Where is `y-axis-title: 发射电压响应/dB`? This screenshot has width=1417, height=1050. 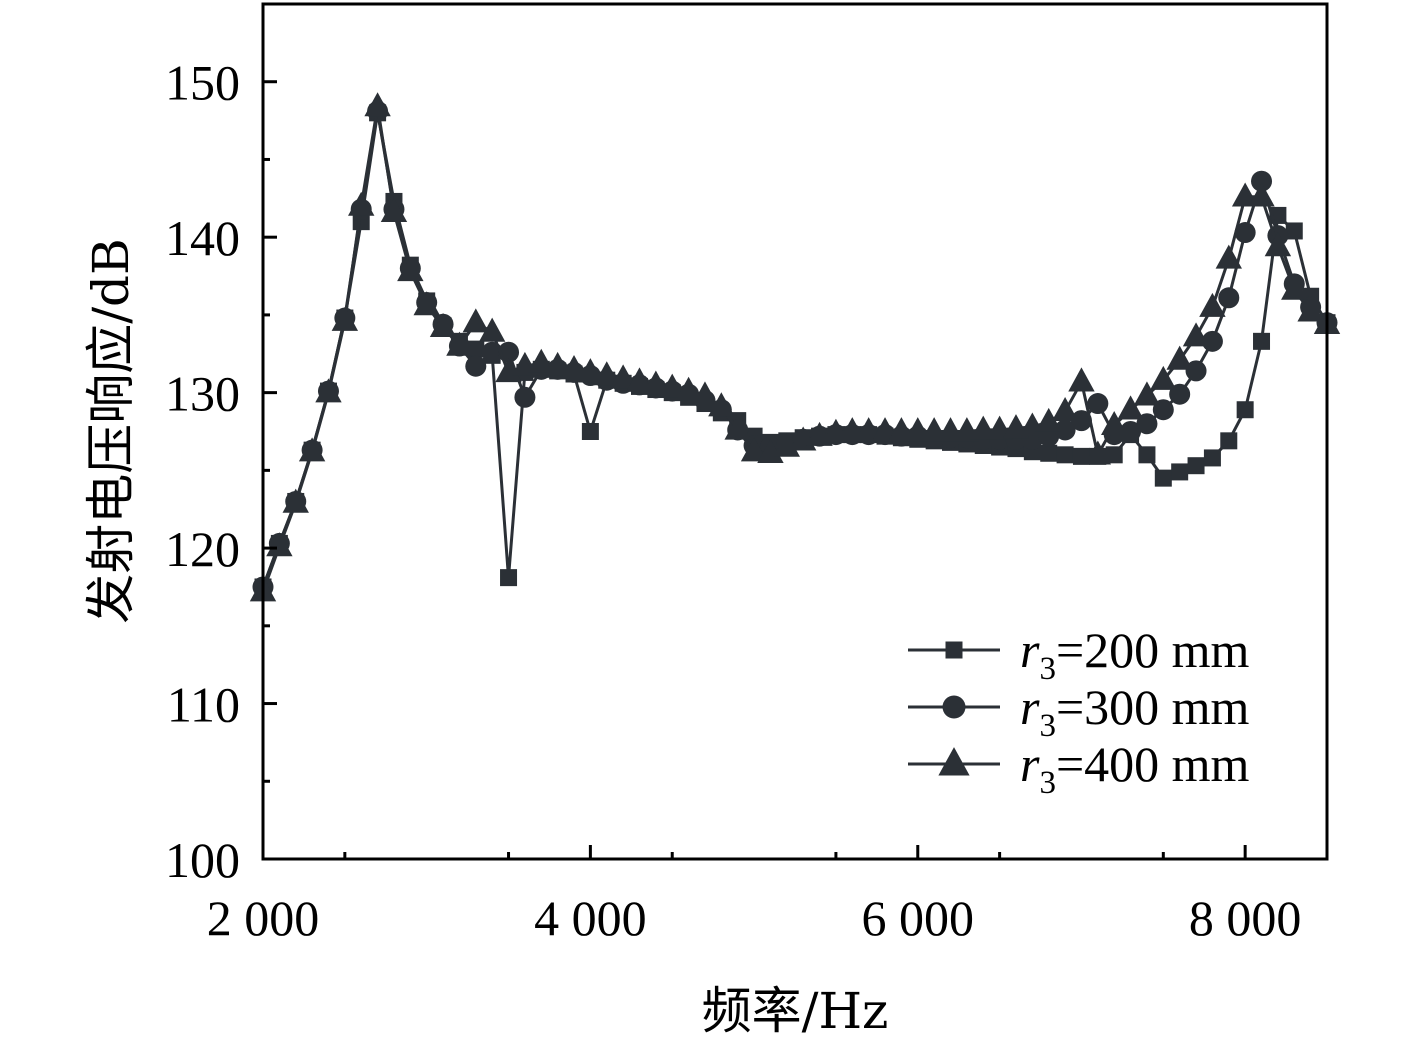
y-axis-title: 发射电压响应/dB is located at coordinates (111, 431).